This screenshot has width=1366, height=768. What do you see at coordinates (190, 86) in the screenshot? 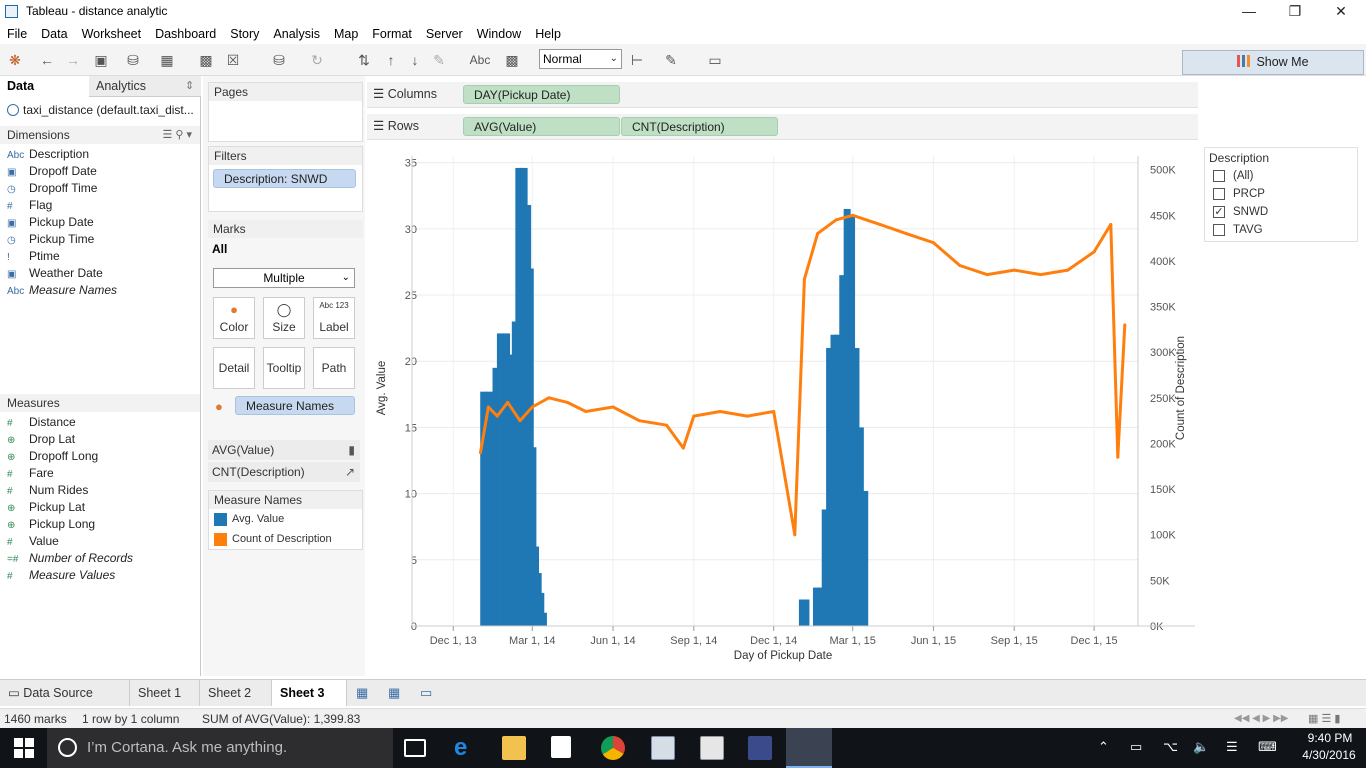
I see `pane-menu-icon: ⇕` at bounding box center [190, 86].